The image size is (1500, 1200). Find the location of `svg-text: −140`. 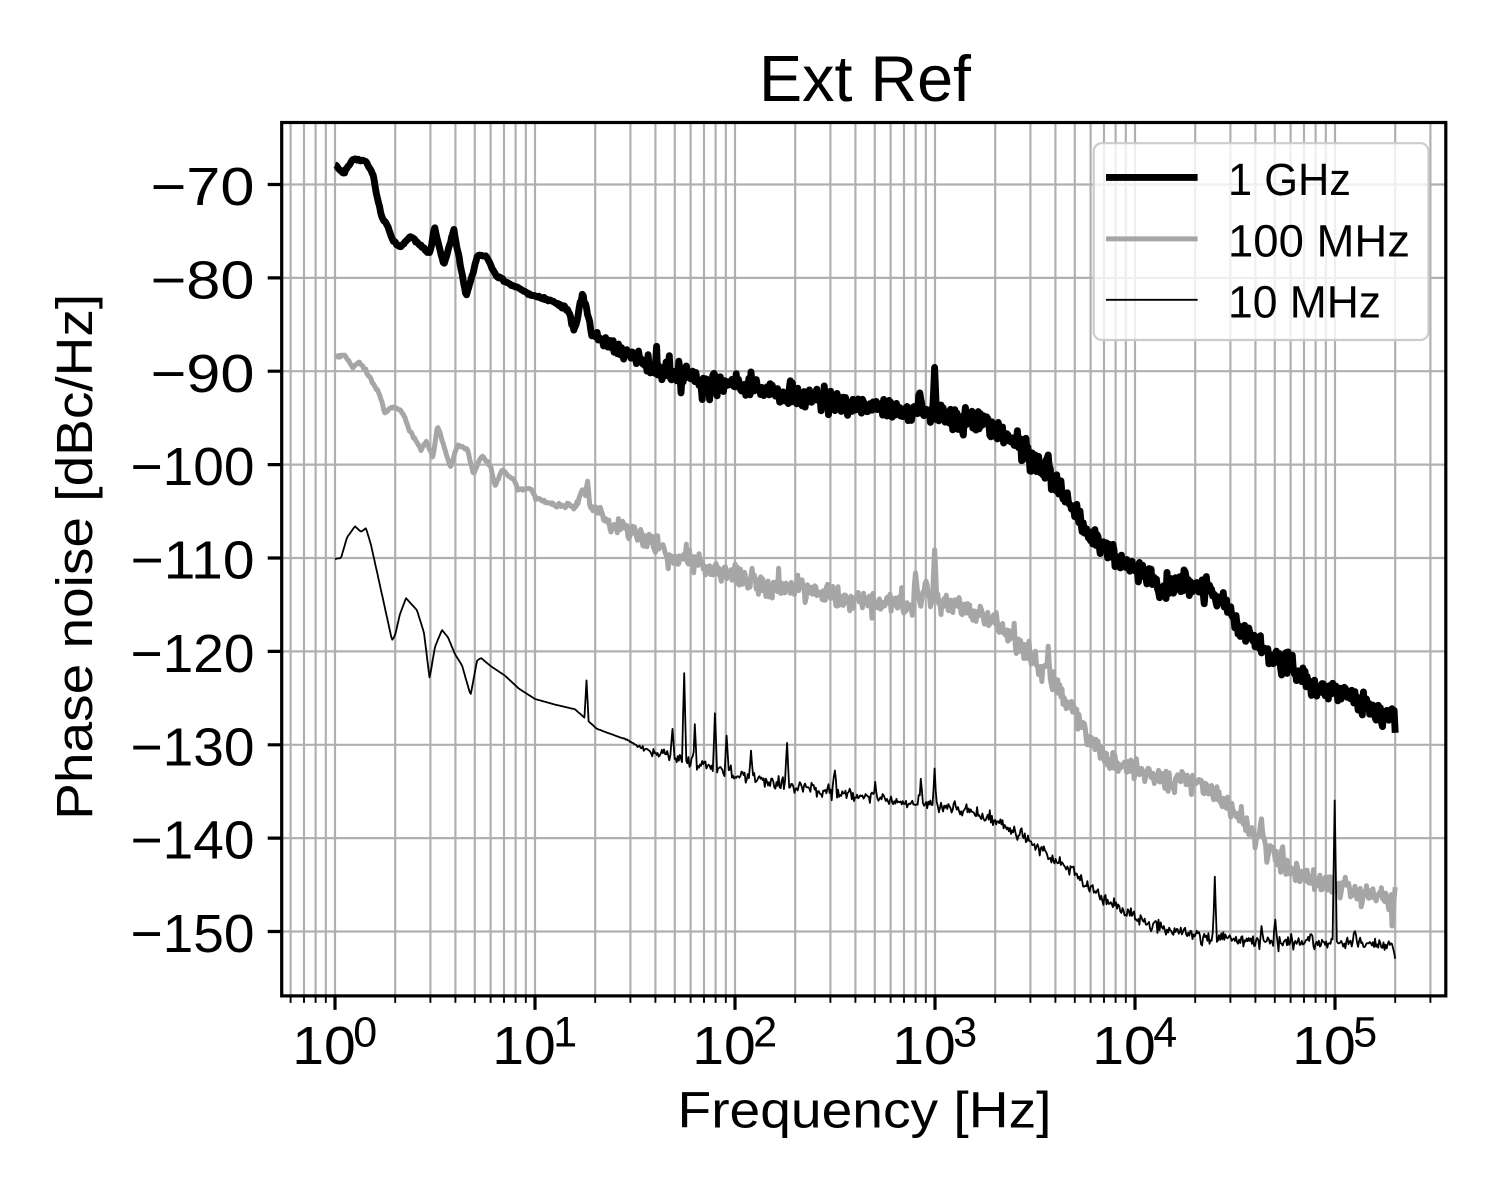

svg-text: −140 is located at coordinates (193, 841).